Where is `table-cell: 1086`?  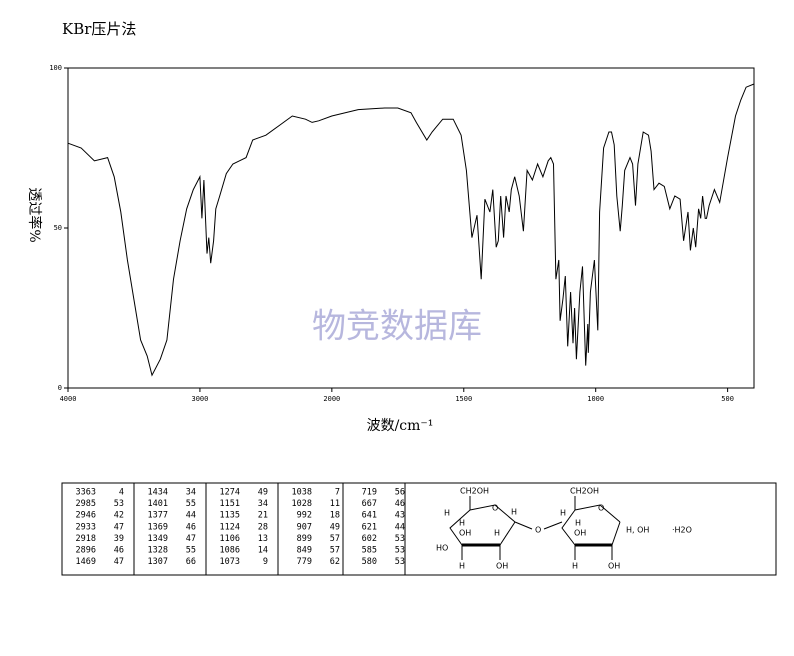
table-cell: 1086 is located at coordinates (230, 551).